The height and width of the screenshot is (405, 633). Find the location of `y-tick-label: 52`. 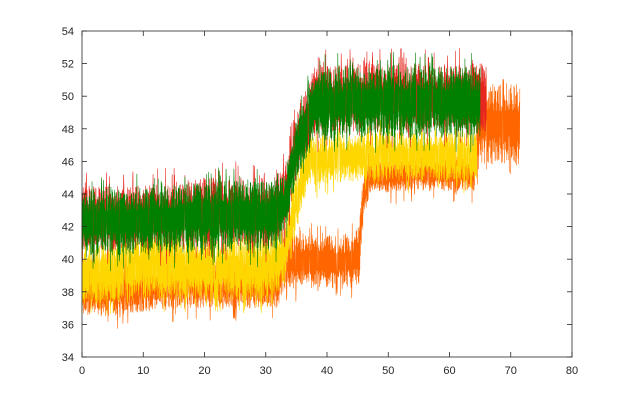

y-tick-label: 52 is located at coordinates (68, 65).